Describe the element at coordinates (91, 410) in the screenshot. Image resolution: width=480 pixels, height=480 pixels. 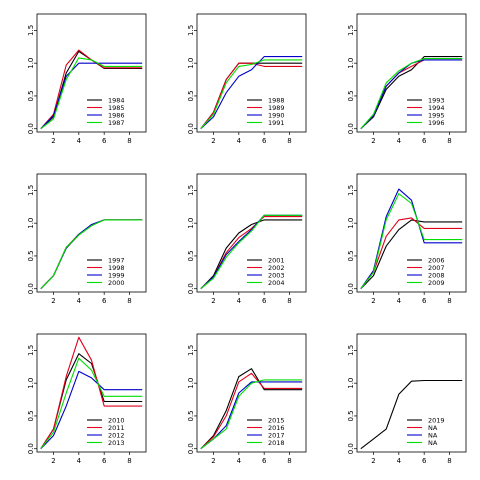
I see `series-line-2012` at that location.